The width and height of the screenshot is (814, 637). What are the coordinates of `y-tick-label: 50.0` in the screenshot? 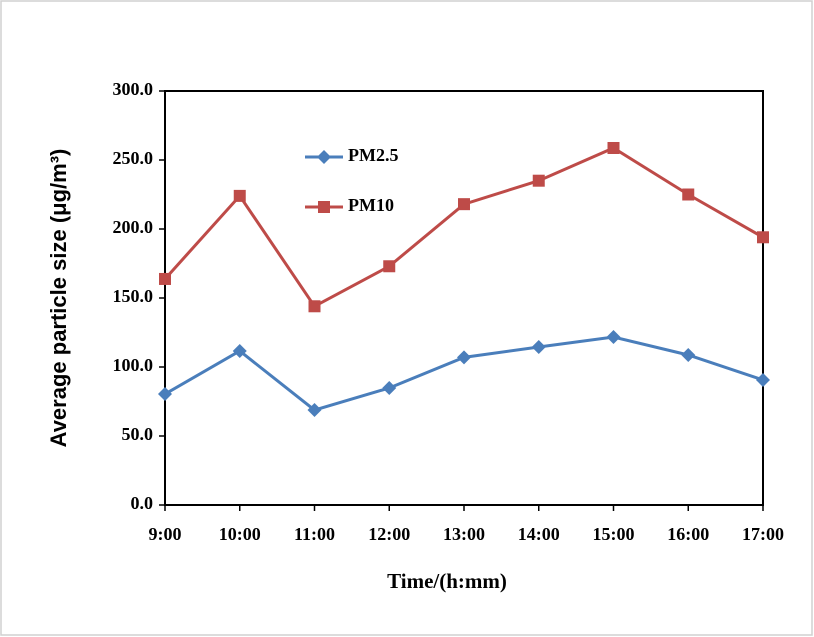 It's located at (138, 434).